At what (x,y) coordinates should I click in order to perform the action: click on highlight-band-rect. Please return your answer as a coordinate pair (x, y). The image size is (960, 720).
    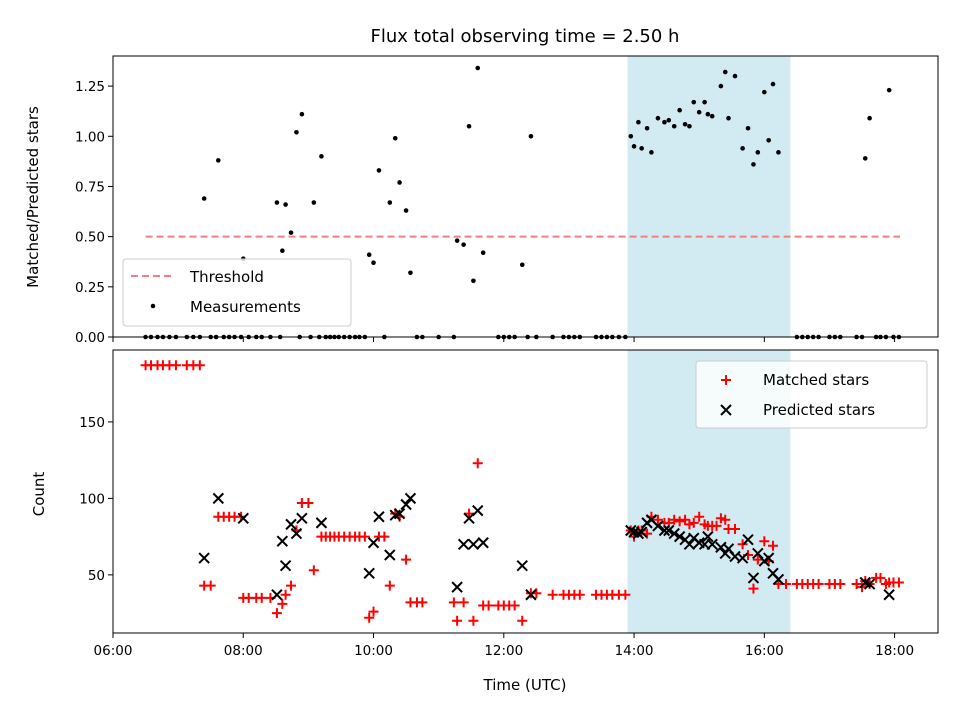
    Looking at the image, I should click on (709, 196).